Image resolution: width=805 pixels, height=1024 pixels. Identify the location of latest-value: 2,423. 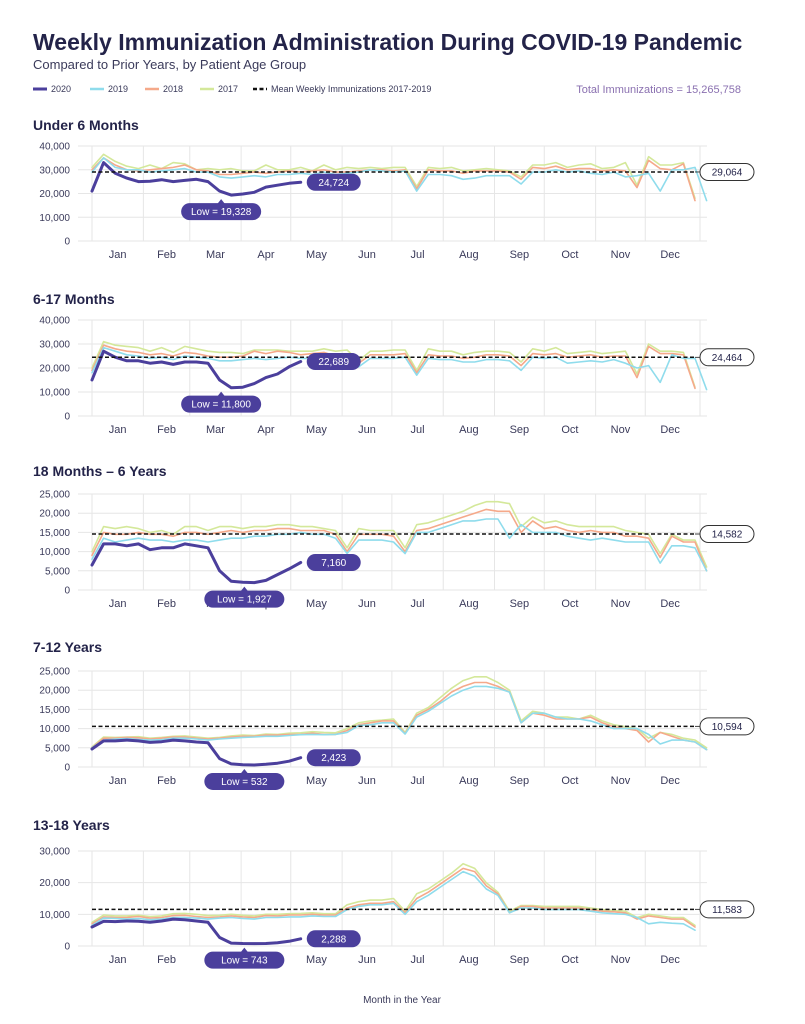
(333, 758).